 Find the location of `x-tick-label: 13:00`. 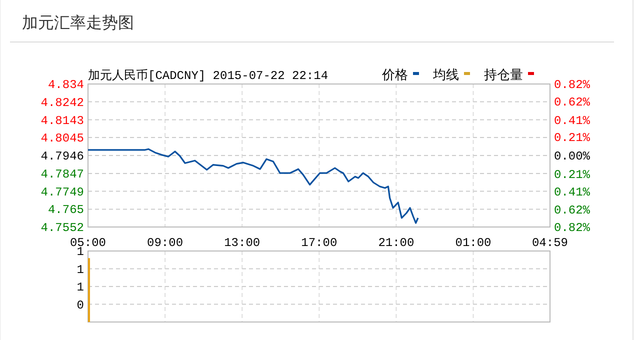

x-tick-label: 13:00 is located at coordinates (242, 243).